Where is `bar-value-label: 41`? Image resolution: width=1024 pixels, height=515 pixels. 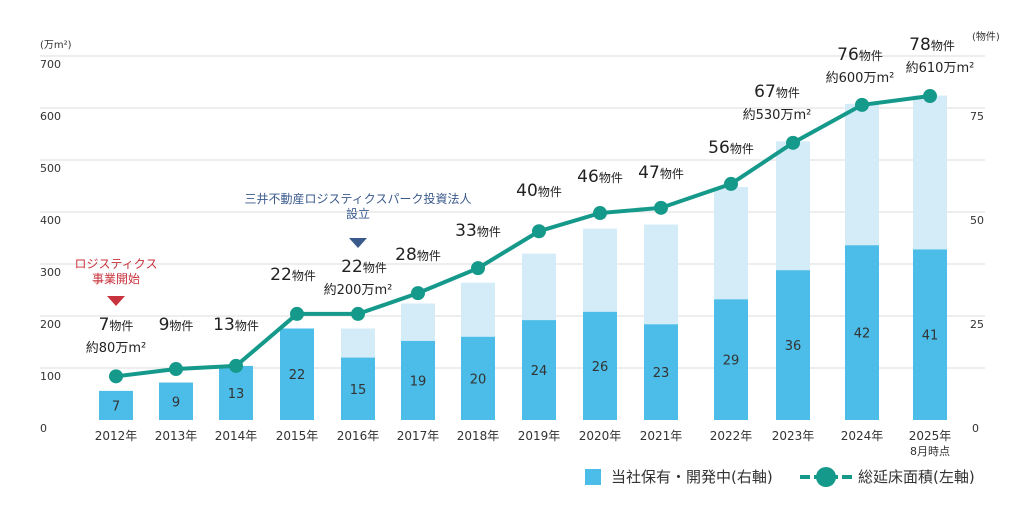 bar-value-label: 41 is located at coordinates (930, 336).